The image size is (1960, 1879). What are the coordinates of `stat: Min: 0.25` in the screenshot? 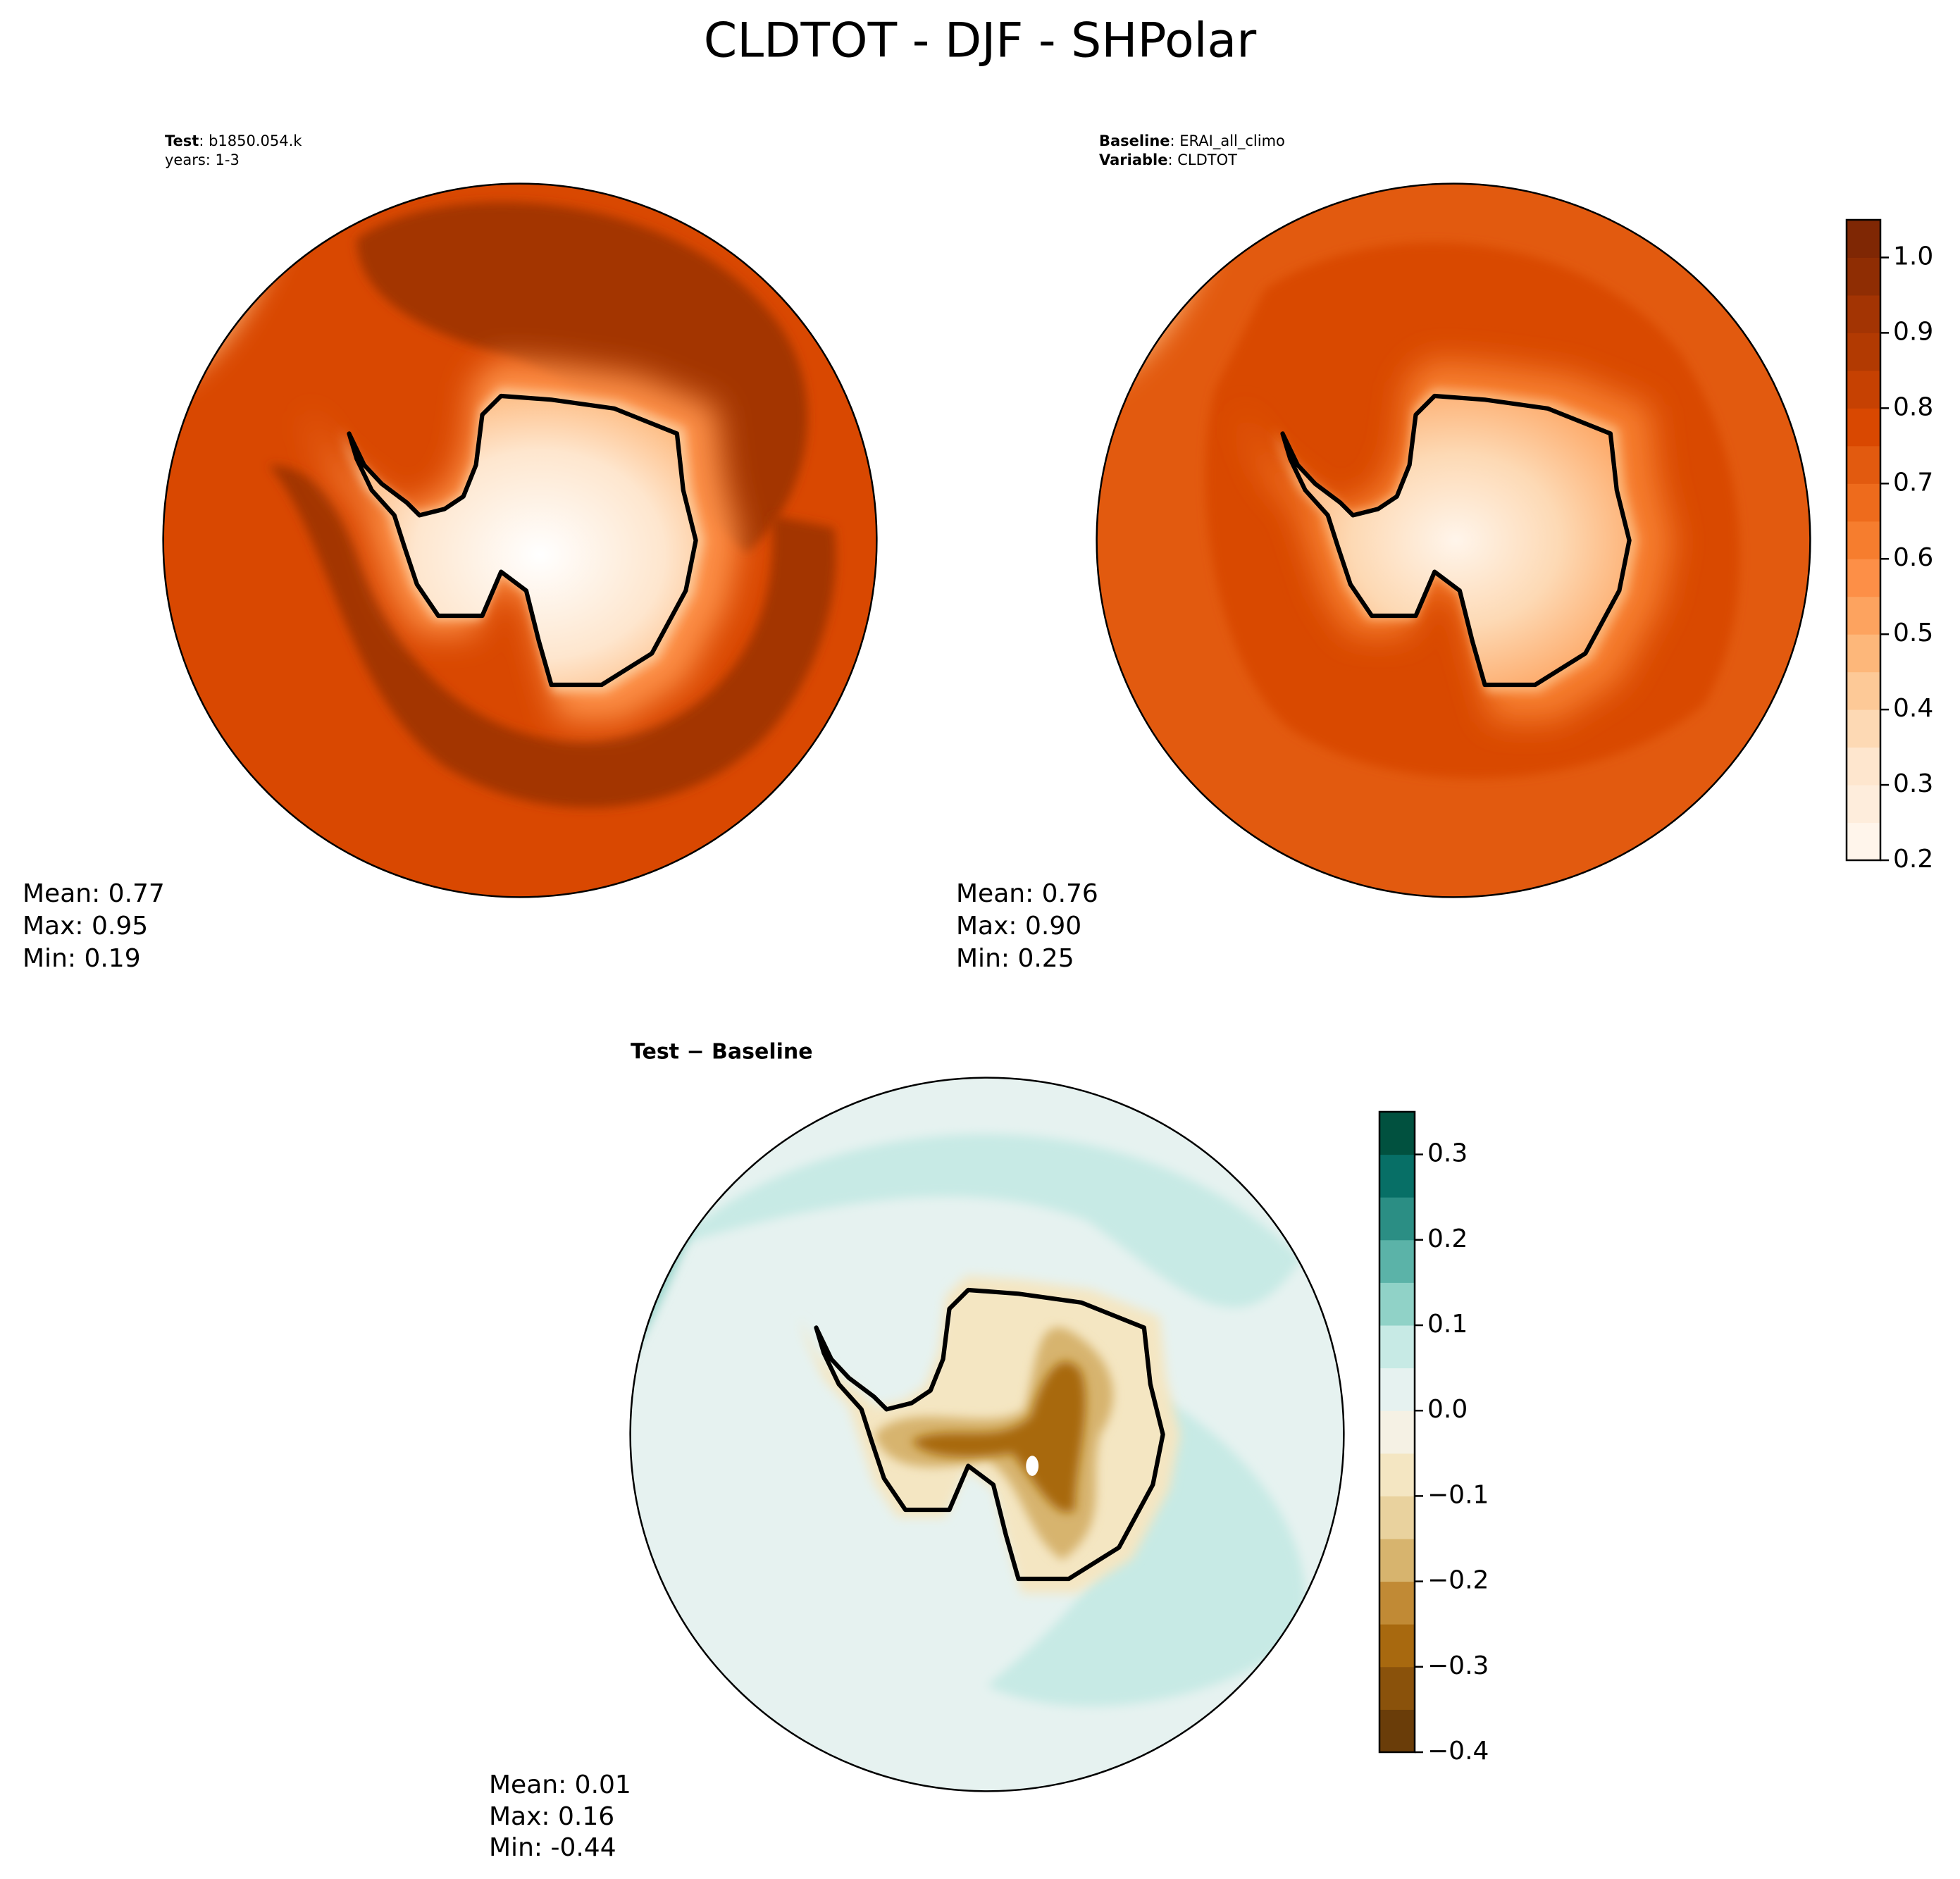 It's located at (1015, 958).